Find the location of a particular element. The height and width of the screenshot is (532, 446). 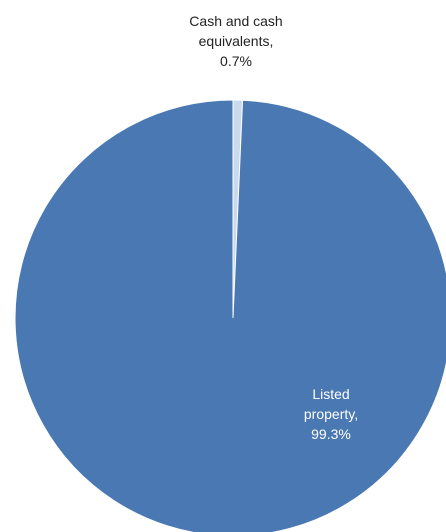

slice-label-cash-and-cash-equivalents: Cash and cash equivalents, 0.7% is located at coordinates (235, 41).